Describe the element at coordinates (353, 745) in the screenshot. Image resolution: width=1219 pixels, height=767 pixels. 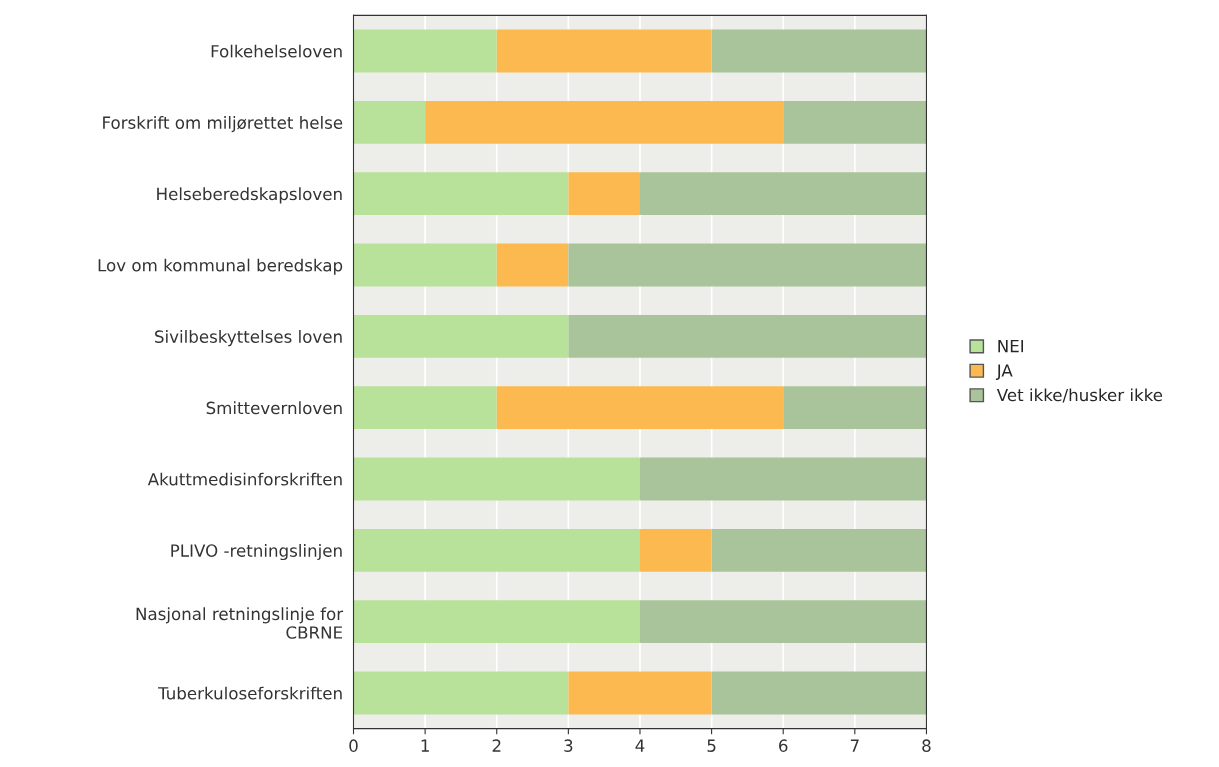
I see `x-tick-label: 0` at that location.